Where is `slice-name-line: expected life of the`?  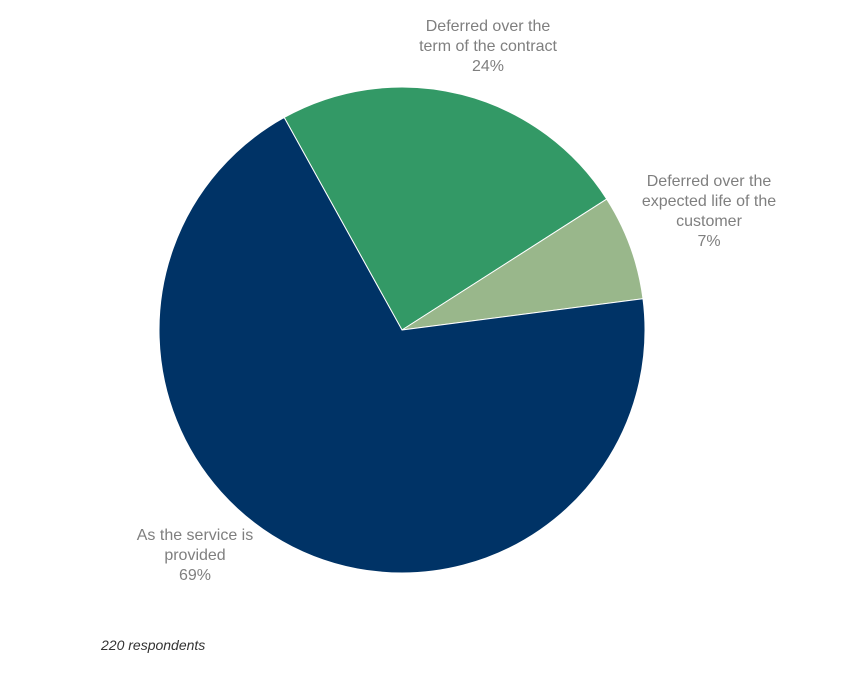
slice-name-line: expected life of the is located at coordinates (709, 201).